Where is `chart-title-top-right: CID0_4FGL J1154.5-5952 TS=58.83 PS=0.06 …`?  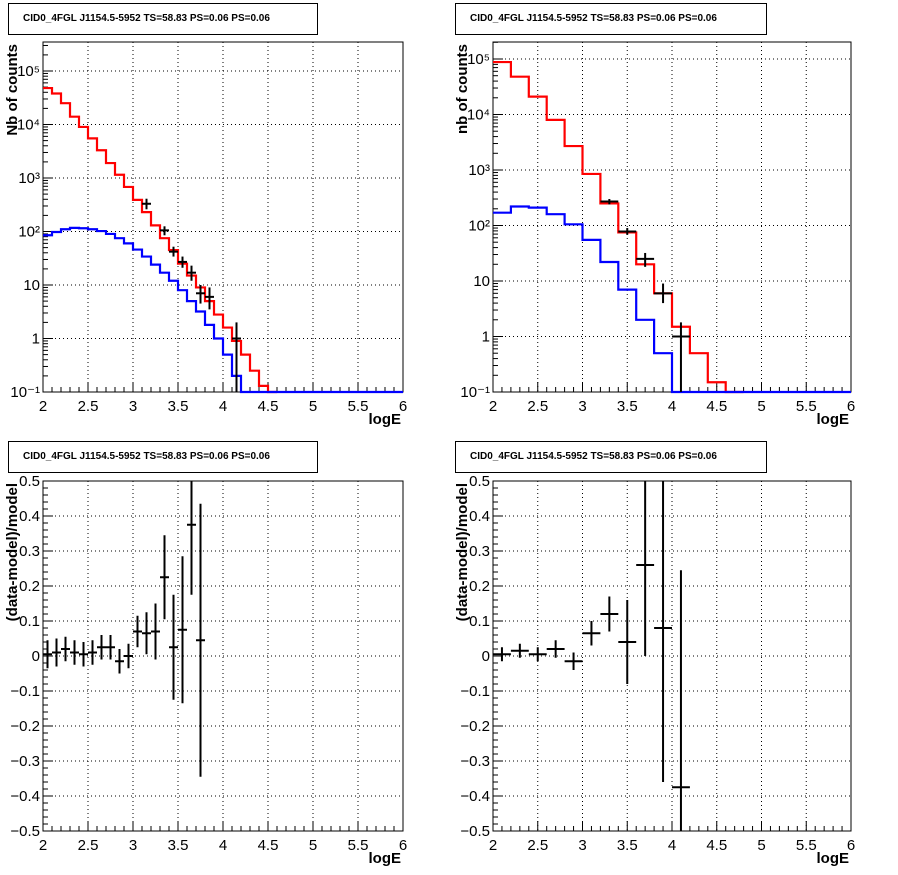 chart-title-top-right: CID0_4FGL J1154.5-5952 TS=58.83 PS=0.06 … is located at coordinates (611, 19).